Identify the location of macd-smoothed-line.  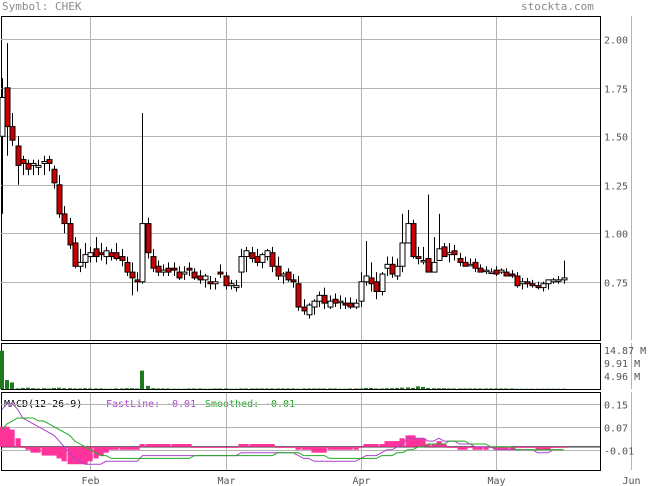
(282, 438).